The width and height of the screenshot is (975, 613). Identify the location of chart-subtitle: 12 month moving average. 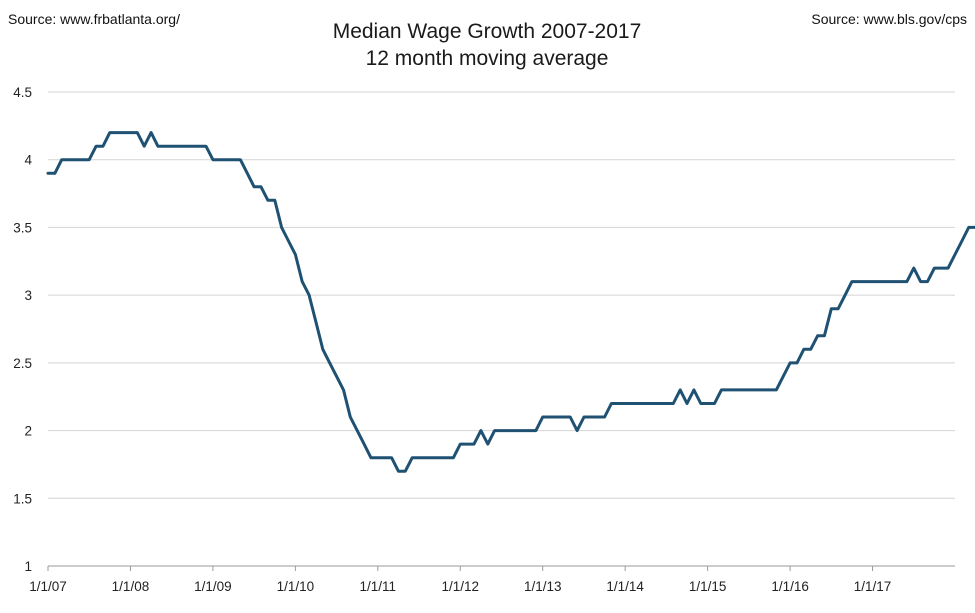
(487, 58).